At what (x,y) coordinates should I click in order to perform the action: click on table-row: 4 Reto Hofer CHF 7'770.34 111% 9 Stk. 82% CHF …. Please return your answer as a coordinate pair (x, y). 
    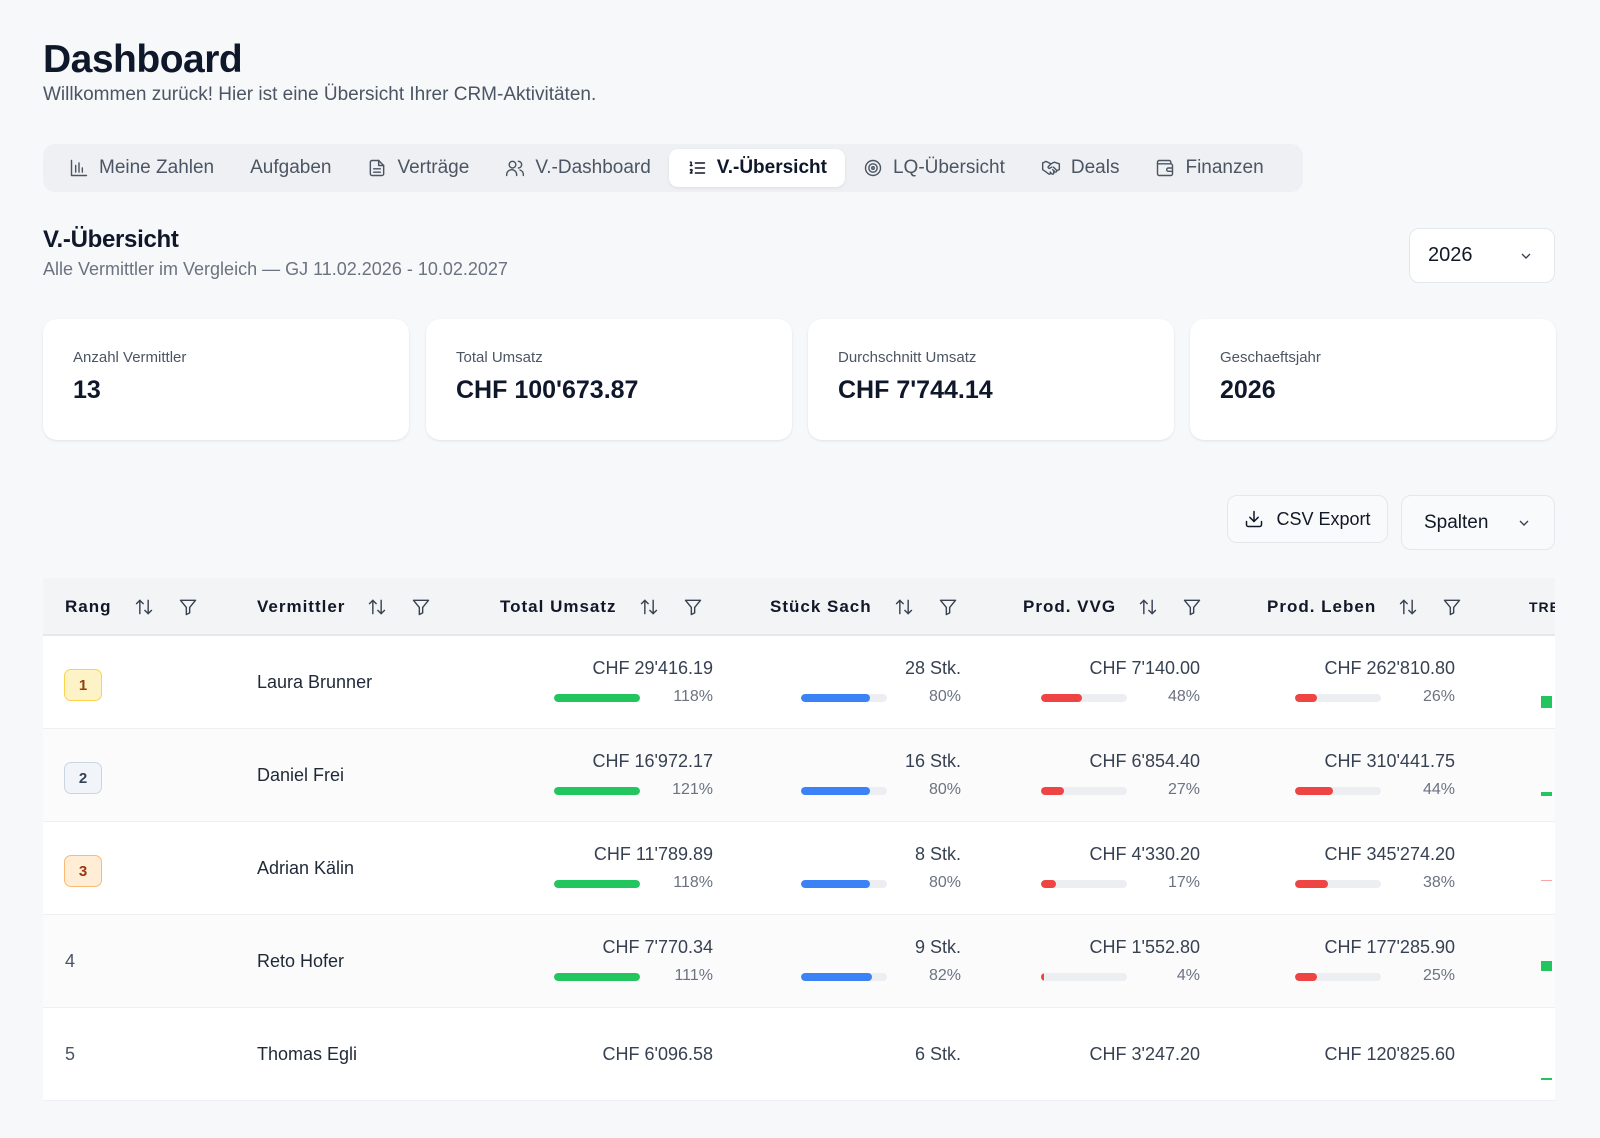
    Looking at the image, I should click on (799, 961).